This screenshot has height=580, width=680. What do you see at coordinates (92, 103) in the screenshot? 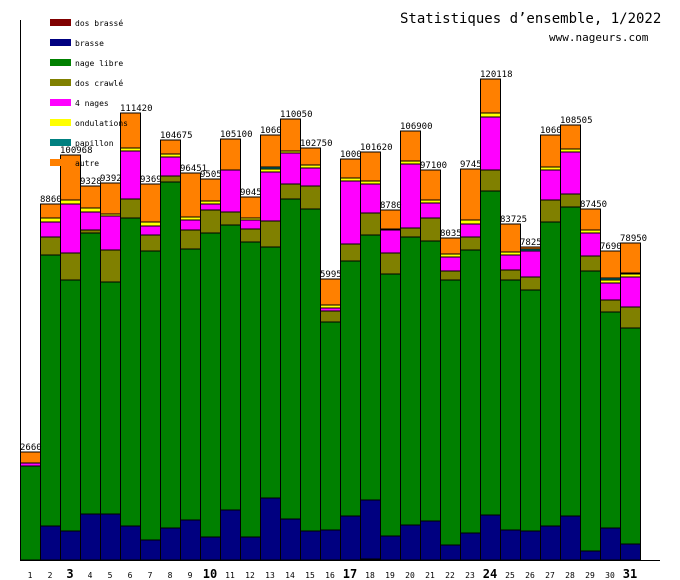
I see `legend-label-4-nages: 4 nages` at bounding box center [92, 103].